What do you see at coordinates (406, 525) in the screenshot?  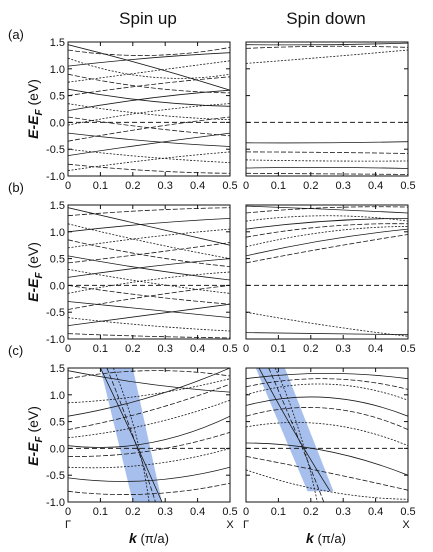 I see `x-point-label-right: X` at bounding box center [406, 525].